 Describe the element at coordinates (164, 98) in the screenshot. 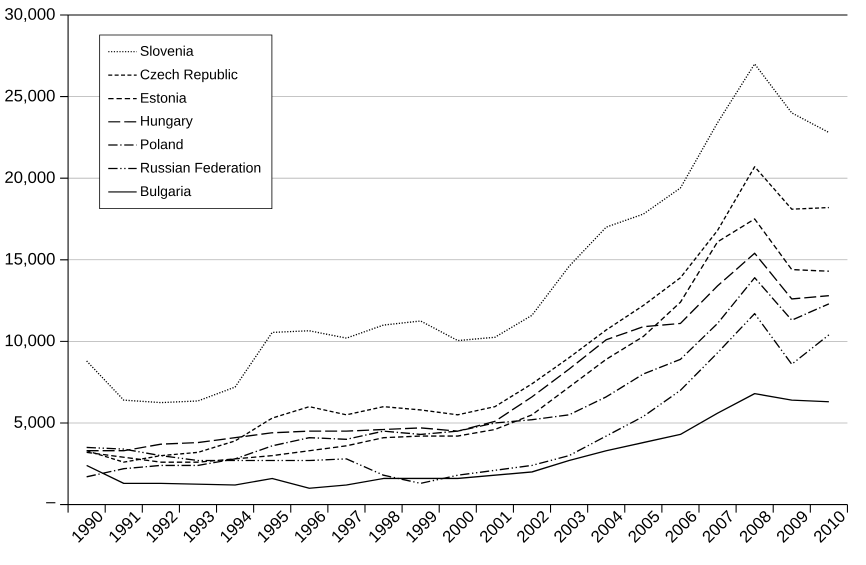

I see `legend-label: Estonia` at that location.